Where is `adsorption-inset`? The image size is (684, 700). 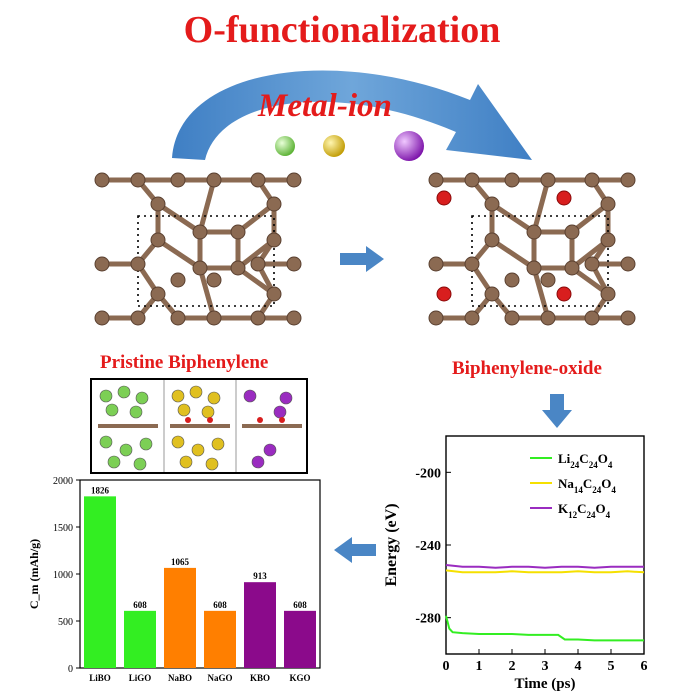 adsorption-inset is located at coordinates (199, 426).